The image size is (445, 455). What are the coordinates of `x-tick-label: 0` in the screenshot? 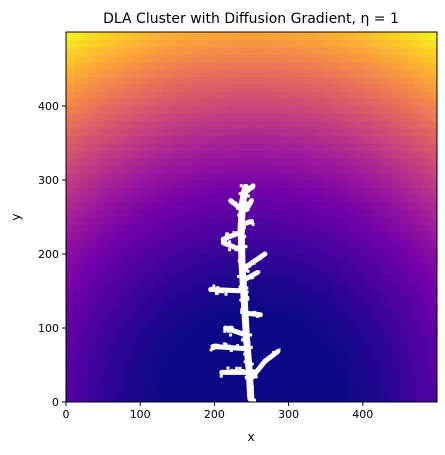 It's located at (66, 414).